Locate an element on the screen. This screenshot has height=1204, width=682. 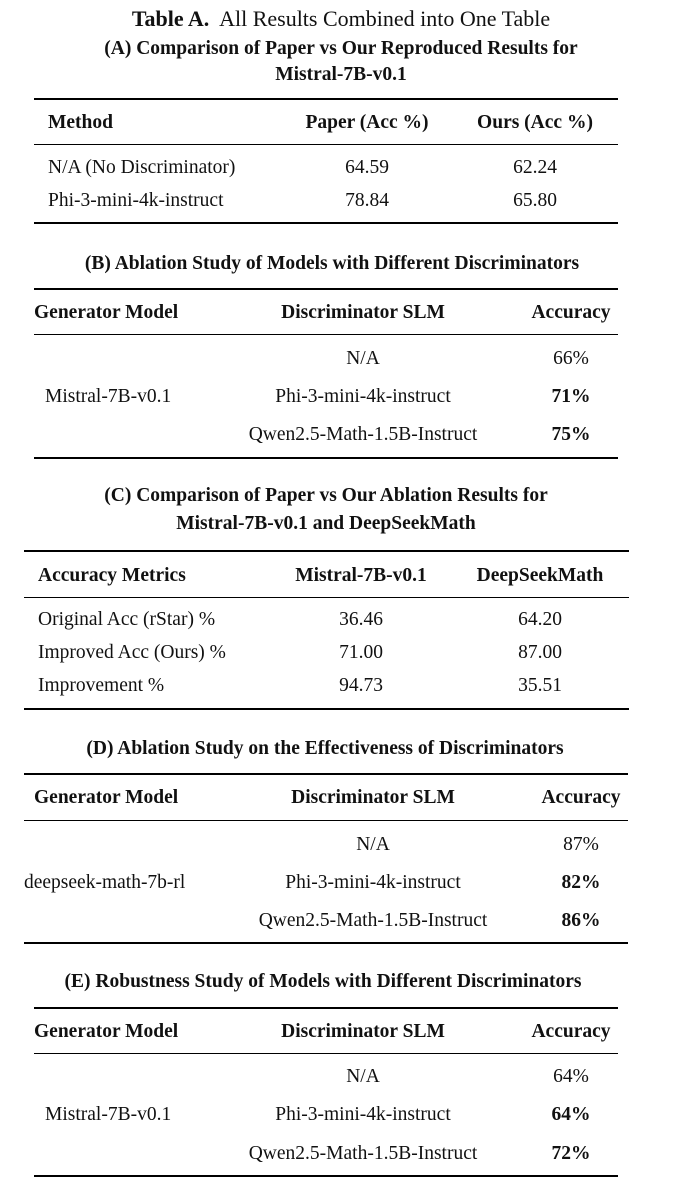
section-c-row2-mistral: 71.00 is located at coordinates (361, 652).